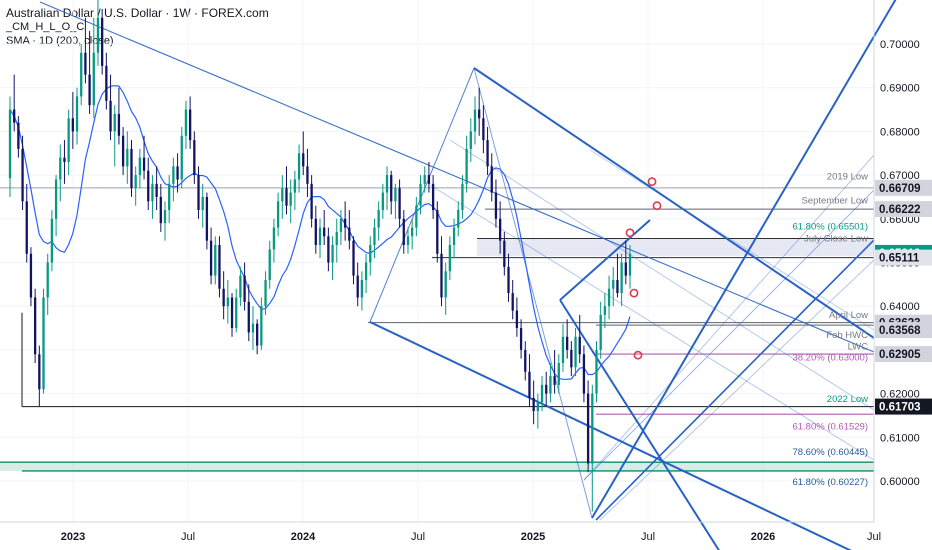 The image size is (932, 550). What do you see at coordinates (847, 176) in the screenshot?
I see `annotation-label: 2019 Low` at bounding box center [847, 176].